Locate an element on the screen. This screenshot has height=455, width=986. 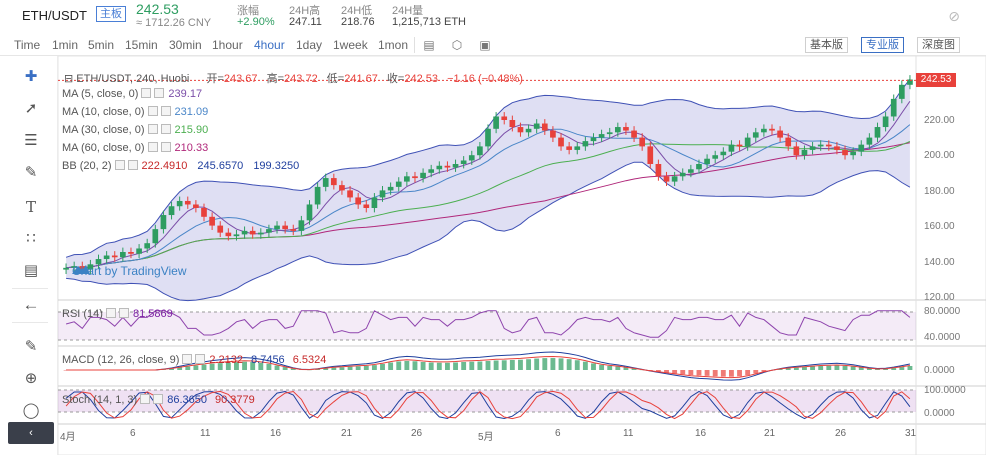
pattern-icon: ∷ is located at coordinates (31, 238).